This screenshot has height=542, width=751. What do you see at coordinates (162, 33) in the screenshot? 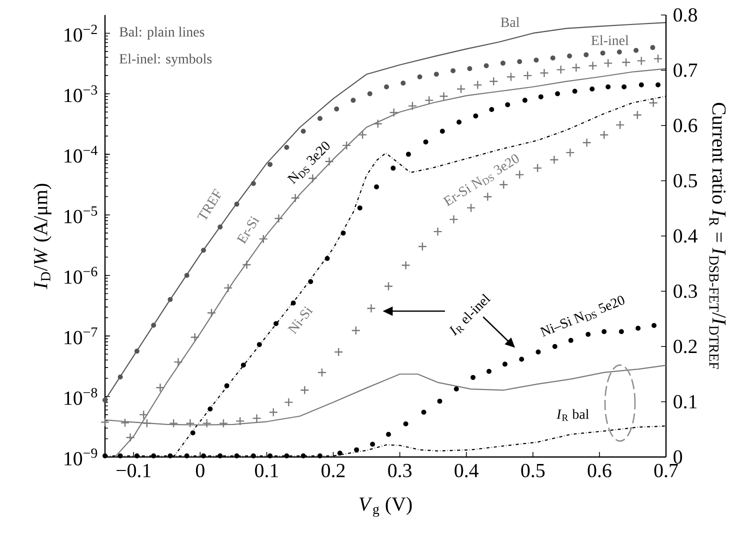
I see `annotation: Bal: plain lines` at bounding box center [162, 33].